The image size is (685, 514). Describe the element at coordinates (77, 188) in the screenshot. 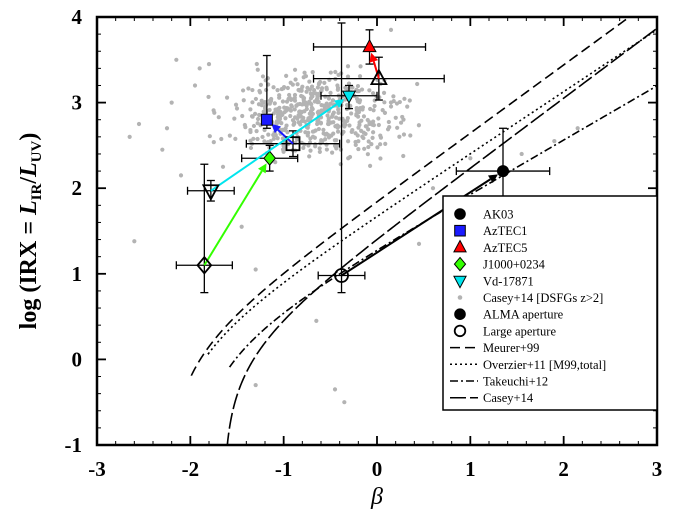

I see `y-tick-label: 2` at that location.